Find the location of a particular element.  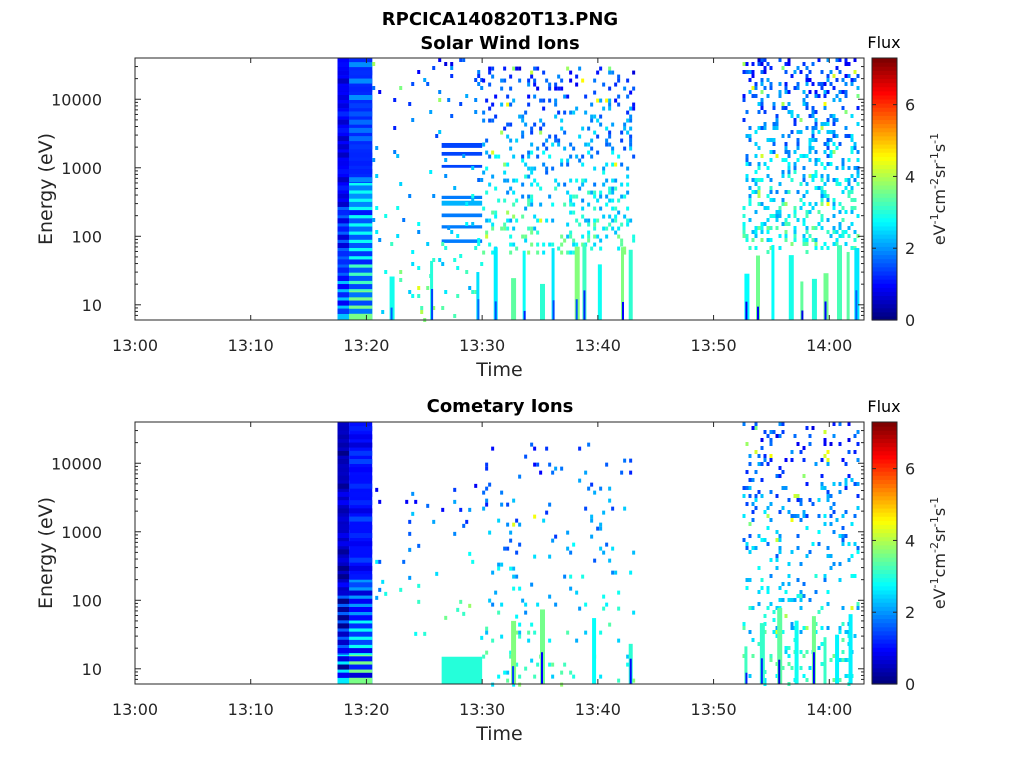

unit-part: eV is located at coordinates (939, 598).